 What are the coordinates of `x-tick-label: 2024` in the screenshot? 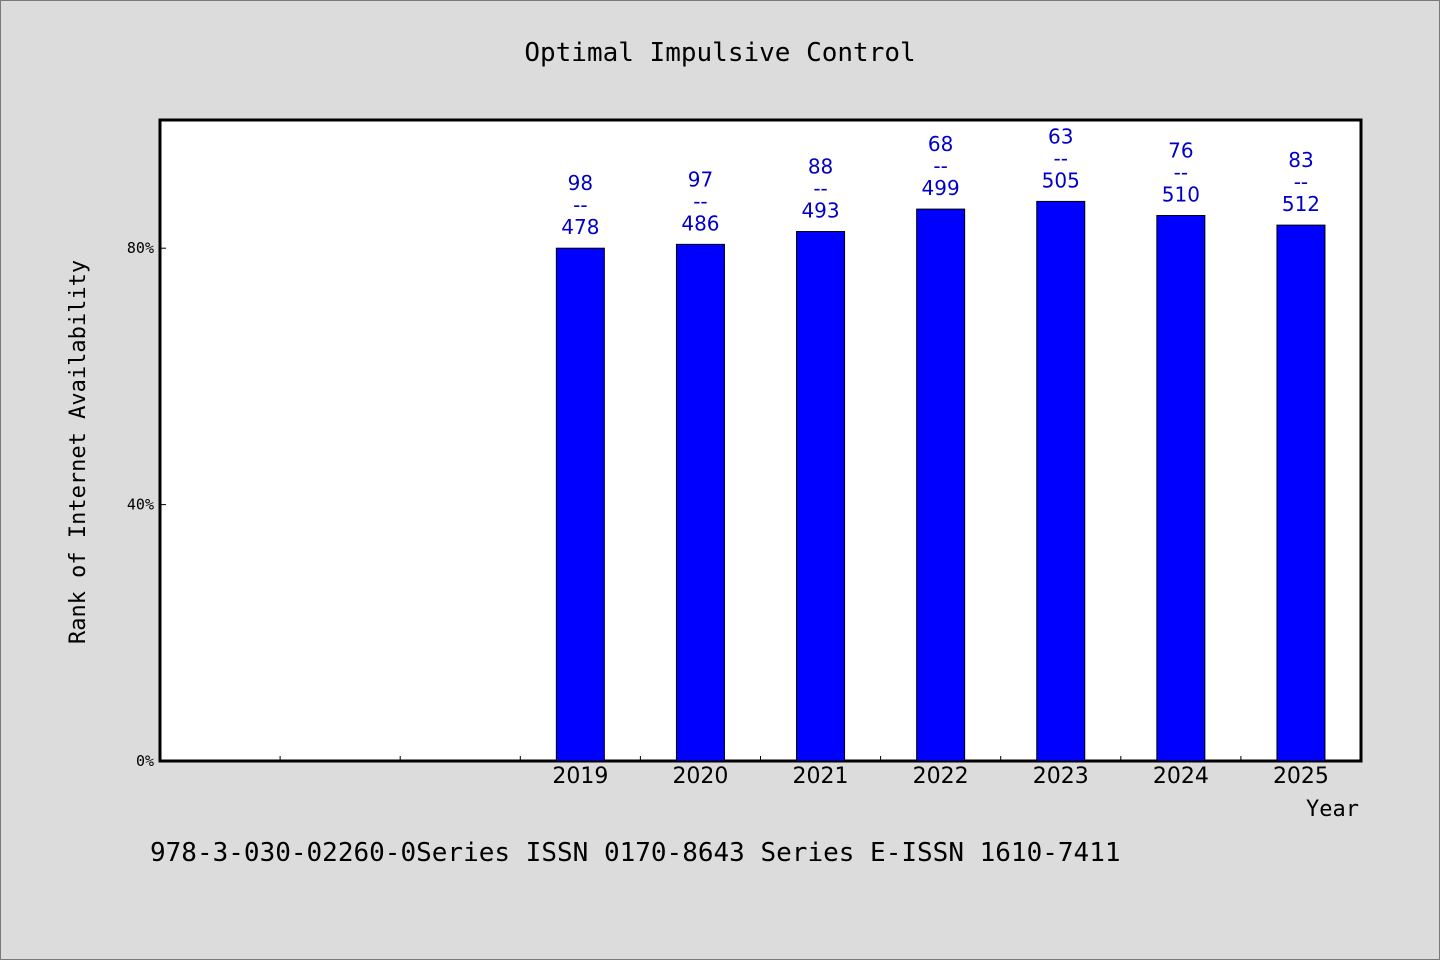 It's located at (1181, 776).